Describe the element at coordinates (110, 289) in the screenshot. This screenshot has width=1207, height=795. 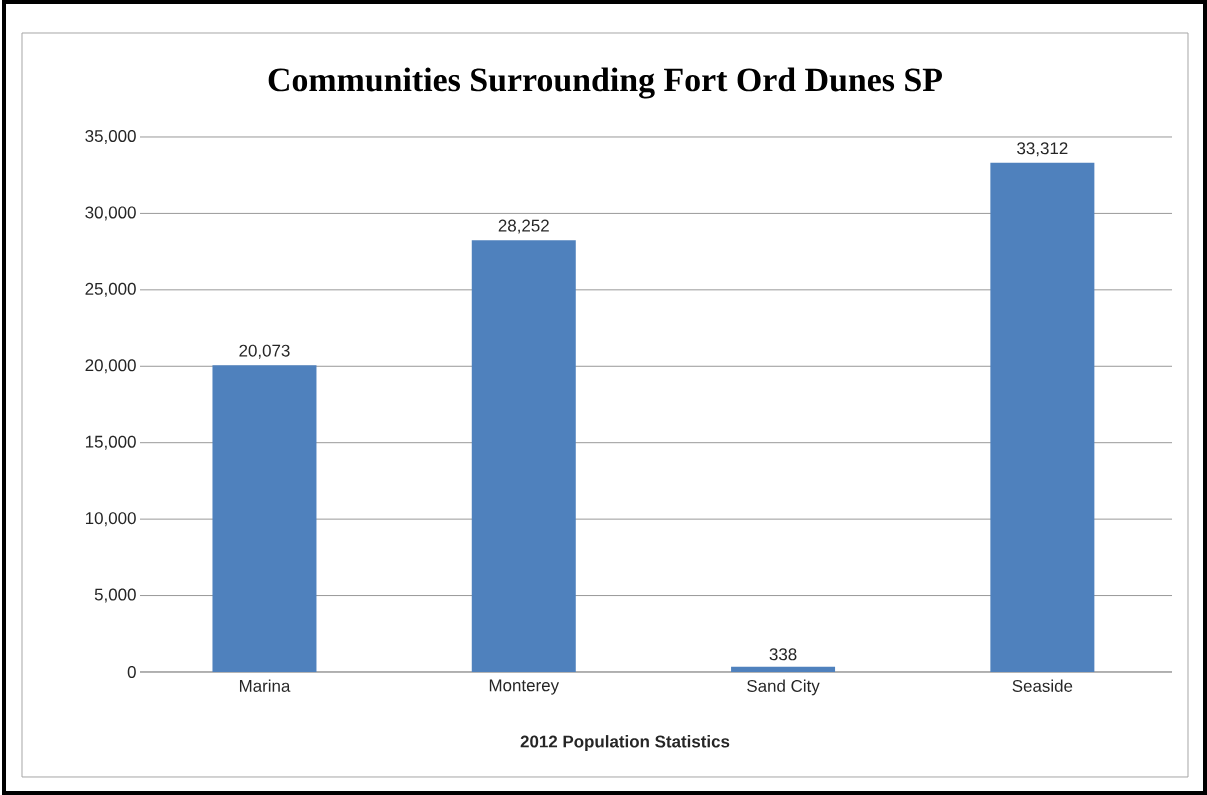
I see `y-tick-label: 25,000` at that location.